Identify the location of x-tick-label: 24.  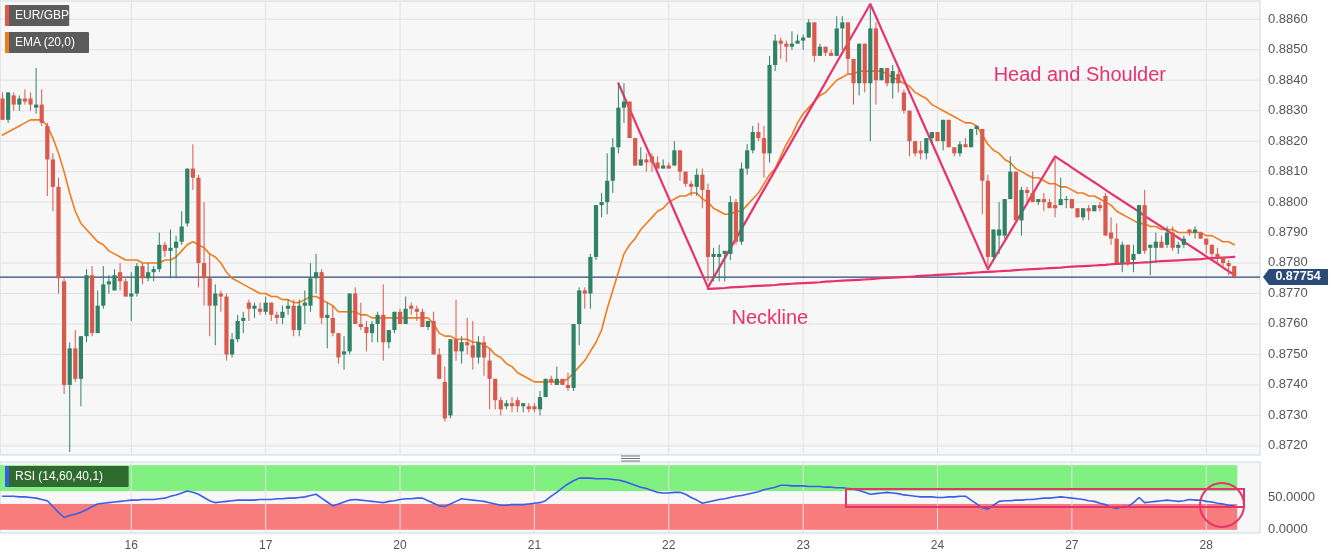
(937, 545).